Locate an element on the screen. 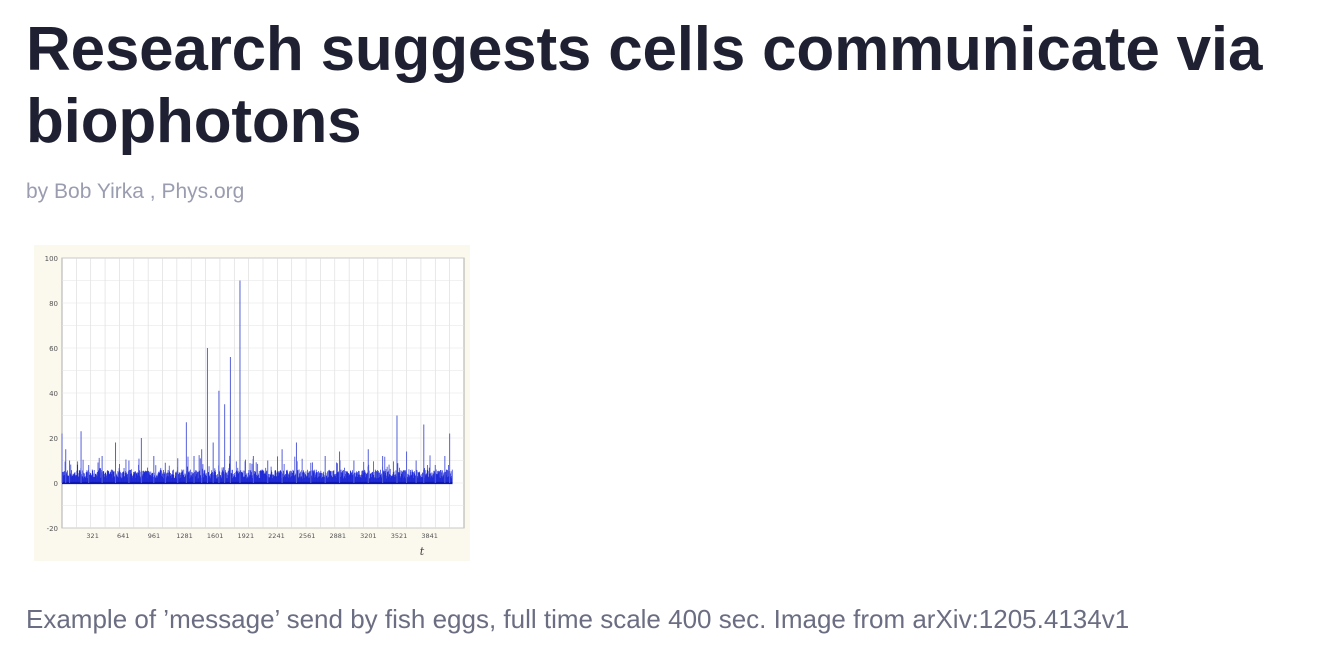 Image resolution: width=1328 pixels, height=672 pixels. y-tick-label: 80 is located at coordinates (53, 304).